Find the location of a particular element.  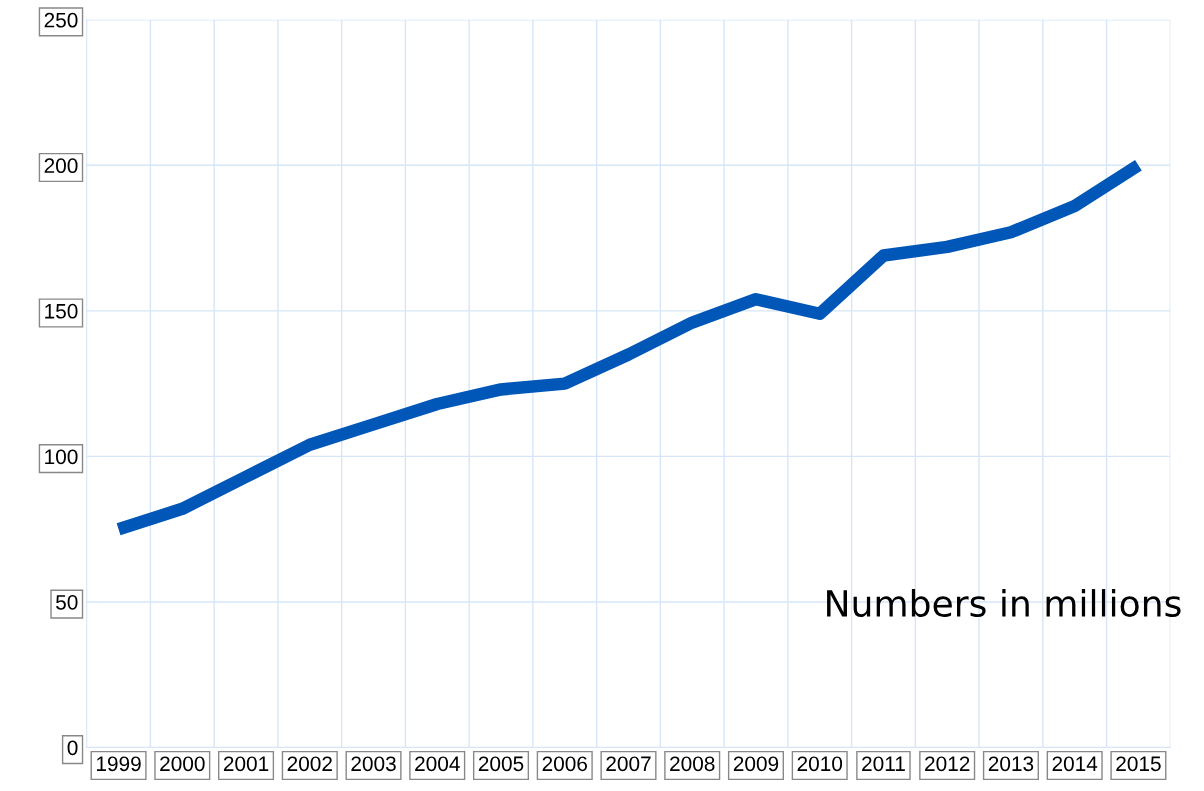

x-tick-label: 2012 is located at coordinates (947, 764).